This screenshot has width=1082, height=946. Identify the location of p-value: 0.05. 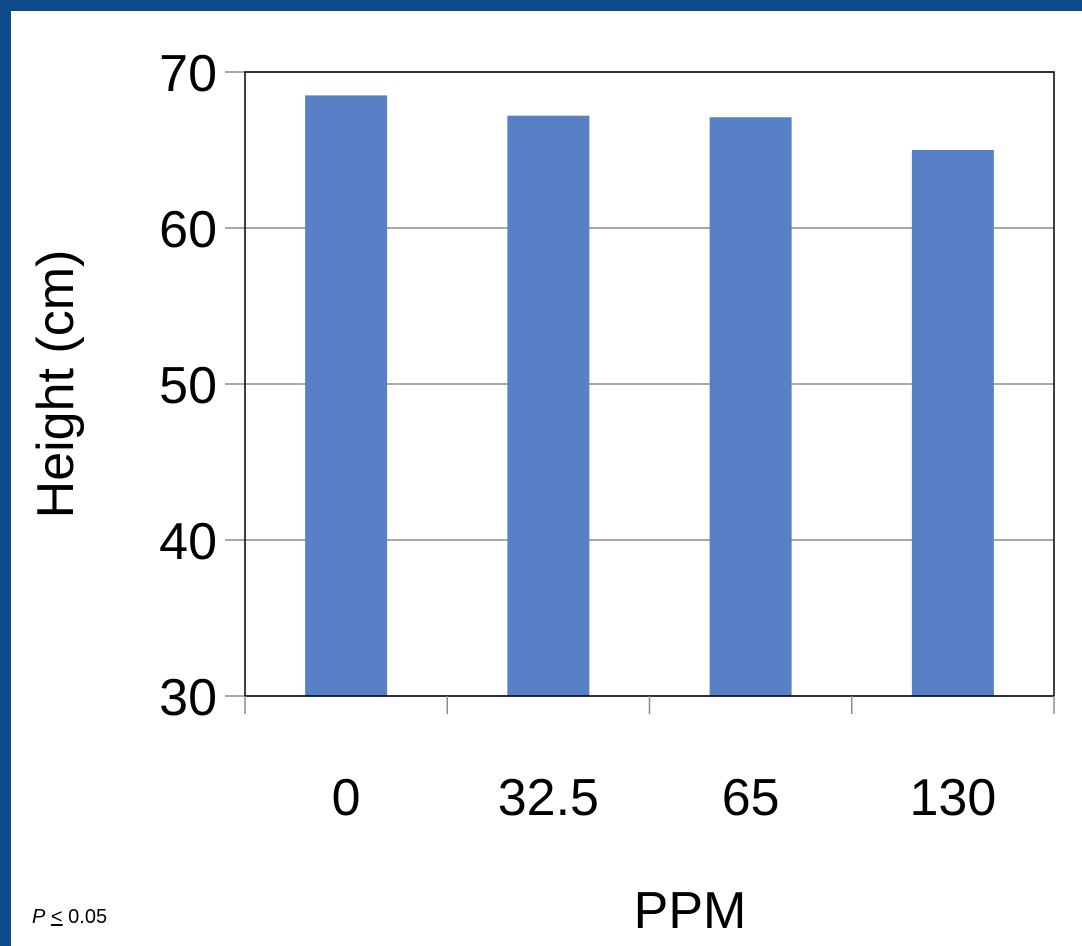
(88, 917).